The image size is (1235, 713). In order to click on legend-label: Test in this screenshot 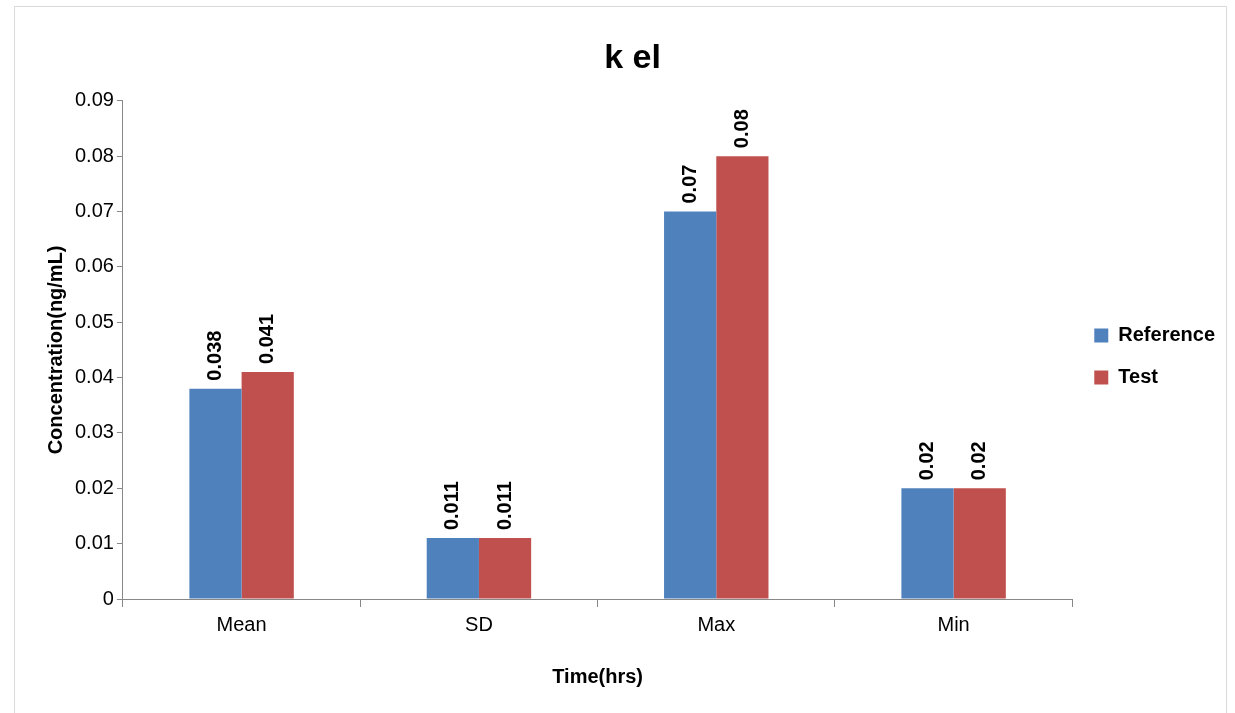, I will do `click(1138, 376)`.